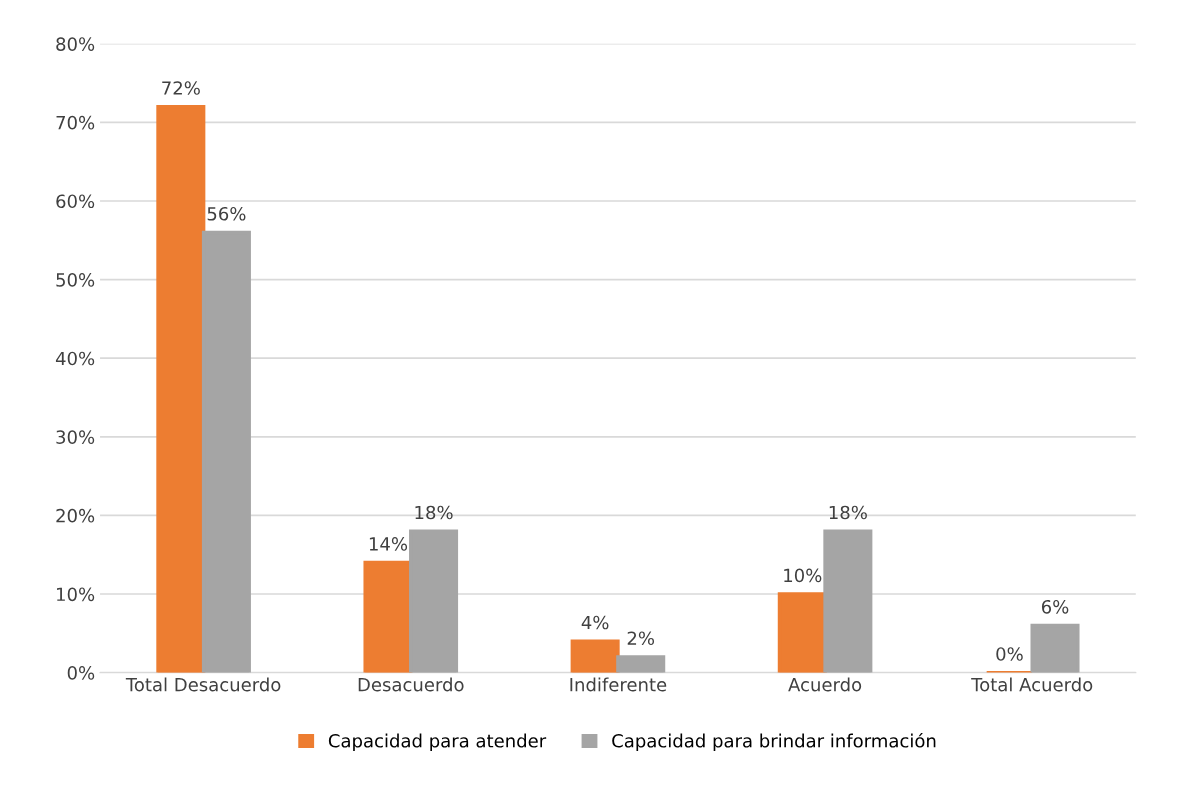 The width and height of the screenshot is (1177, 796). Describe the element at coordinates (75, 44) in the screenshot. I see `y-tick-label: 80%` at that location.